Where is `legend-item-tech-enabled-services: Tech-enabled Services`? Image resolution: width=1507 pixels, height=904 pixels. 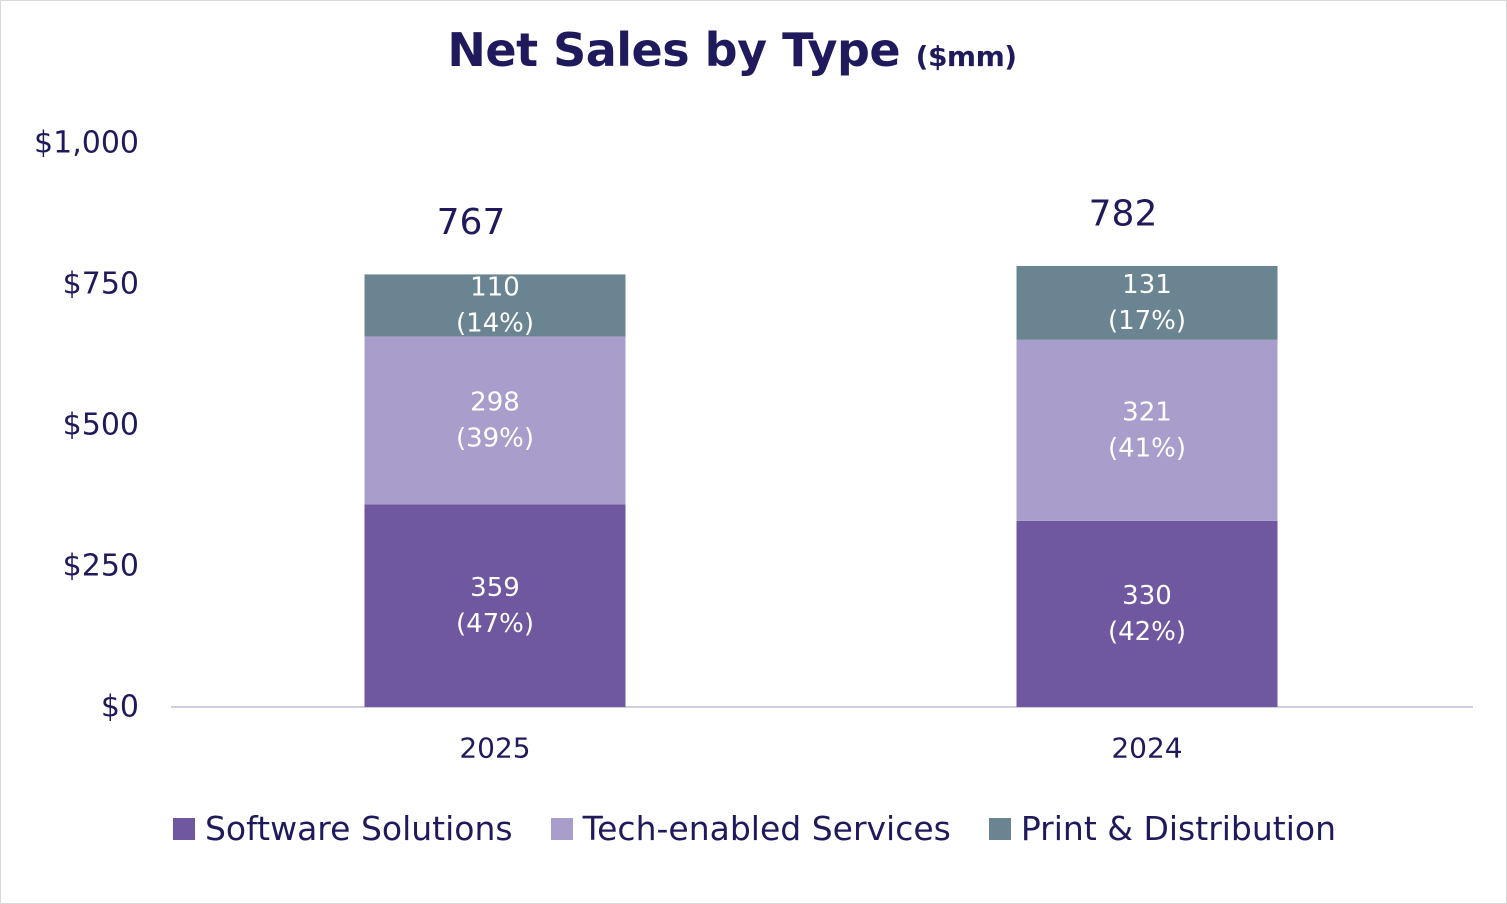 legend-item-tech-enabled-services: Tech-enabled Services is located at coordinates (750, 828).